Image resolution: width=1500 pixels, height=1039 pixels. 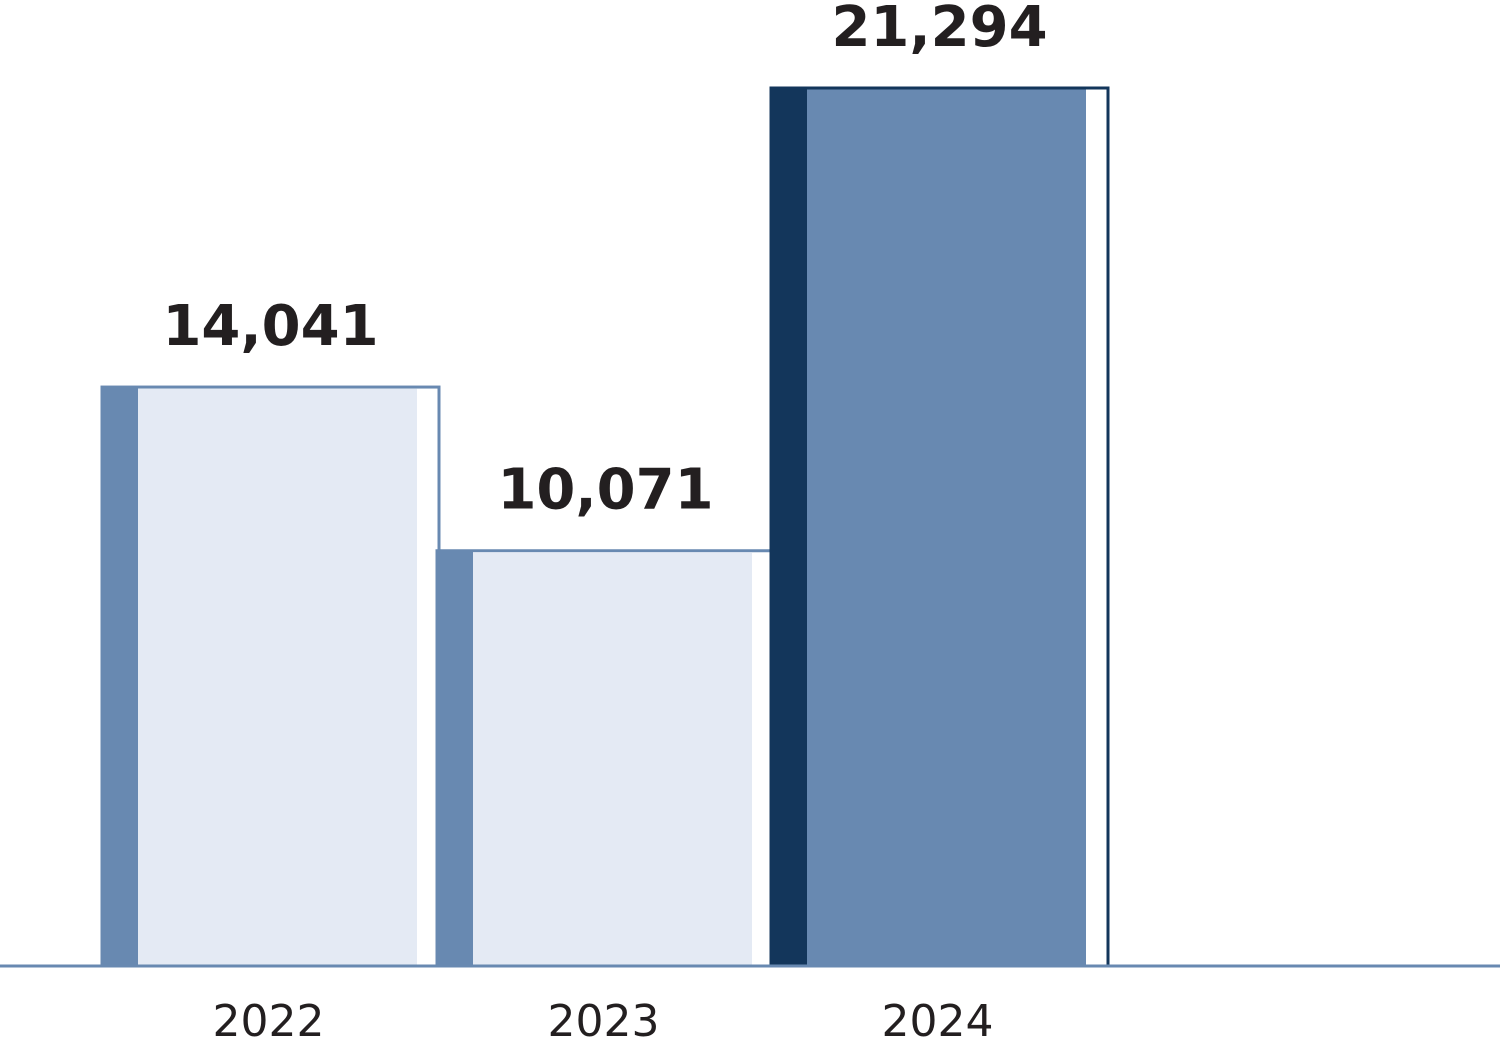 What do you see at coordinates (270, 326) in the screenshot?
I see `value-label-2022: 14,041` at bounding box center [270, 326].